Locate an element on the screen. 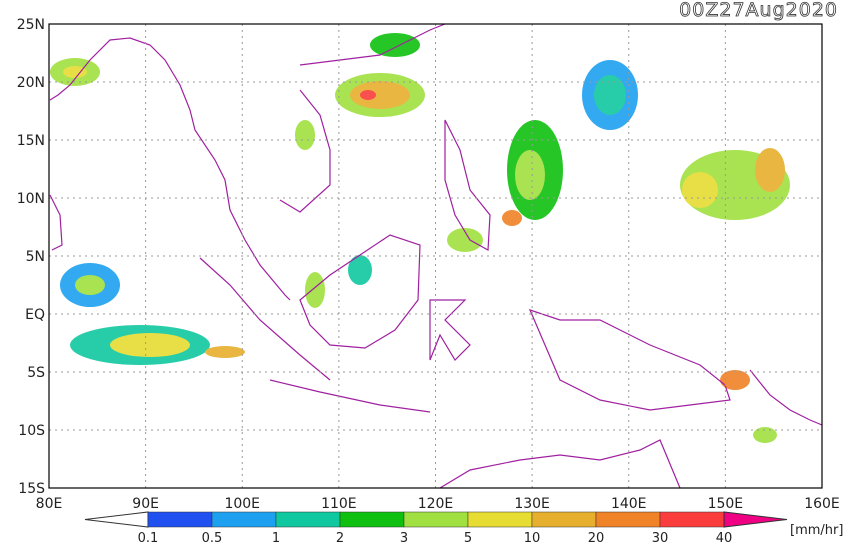  colorbar-label: 0.5 is located at coordinates (212, 537).